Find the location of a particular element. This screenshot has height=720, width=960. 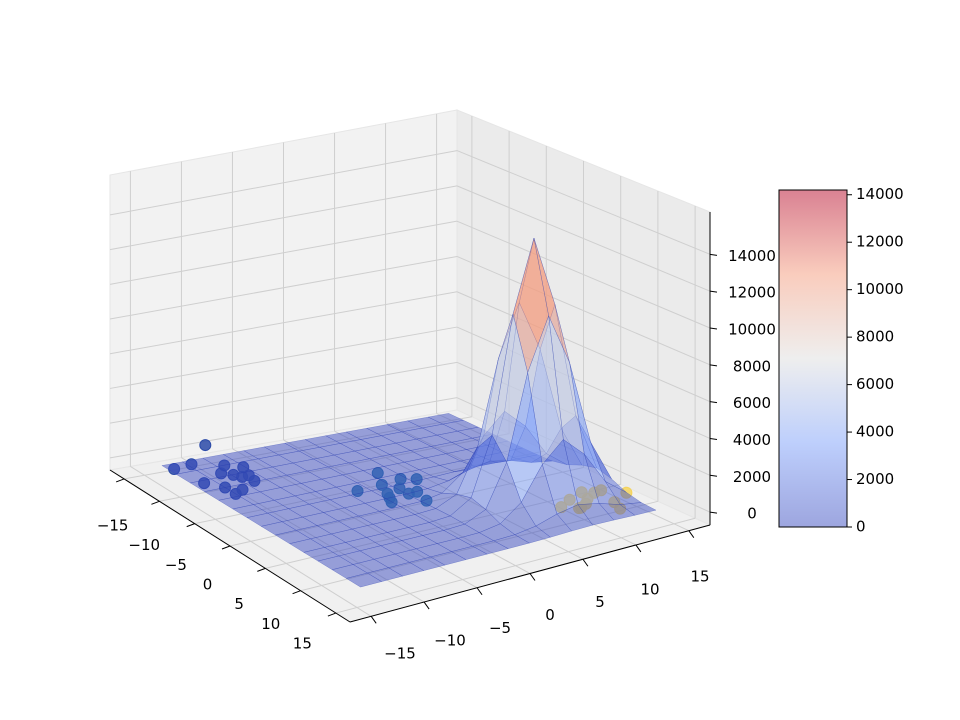

colorbar-gradient is located at coordinates (813, 358).